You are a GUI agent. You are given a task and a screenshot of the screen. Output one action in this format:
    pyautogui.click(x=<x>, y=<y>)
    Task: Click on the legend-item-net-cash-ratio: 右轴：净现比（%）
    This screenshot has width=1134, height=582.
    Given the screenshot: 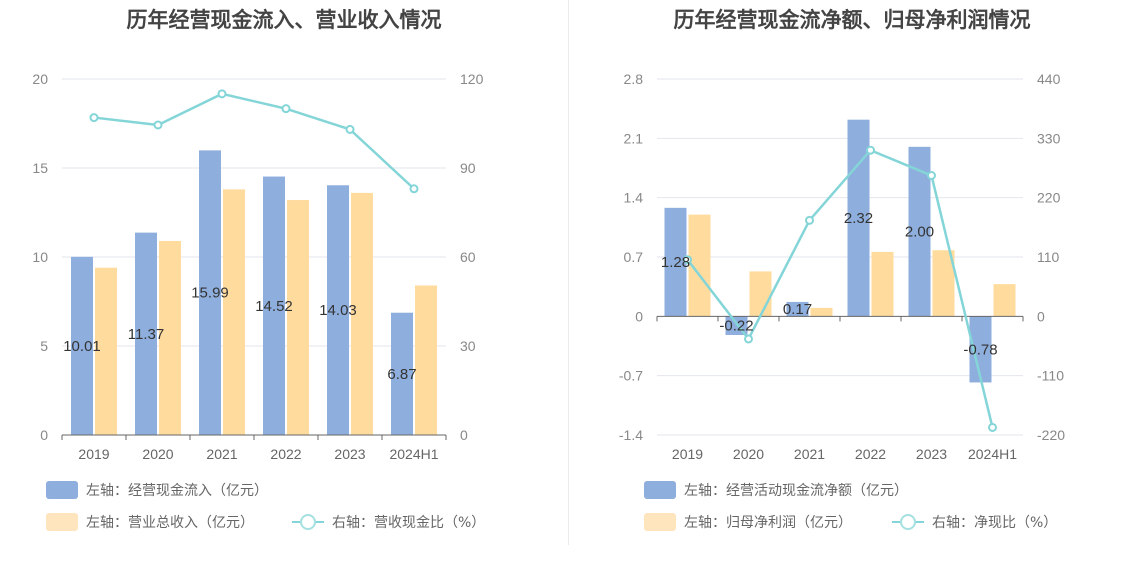 What is the action you would take?
    pyautogui.click(x=974, y=522)
    